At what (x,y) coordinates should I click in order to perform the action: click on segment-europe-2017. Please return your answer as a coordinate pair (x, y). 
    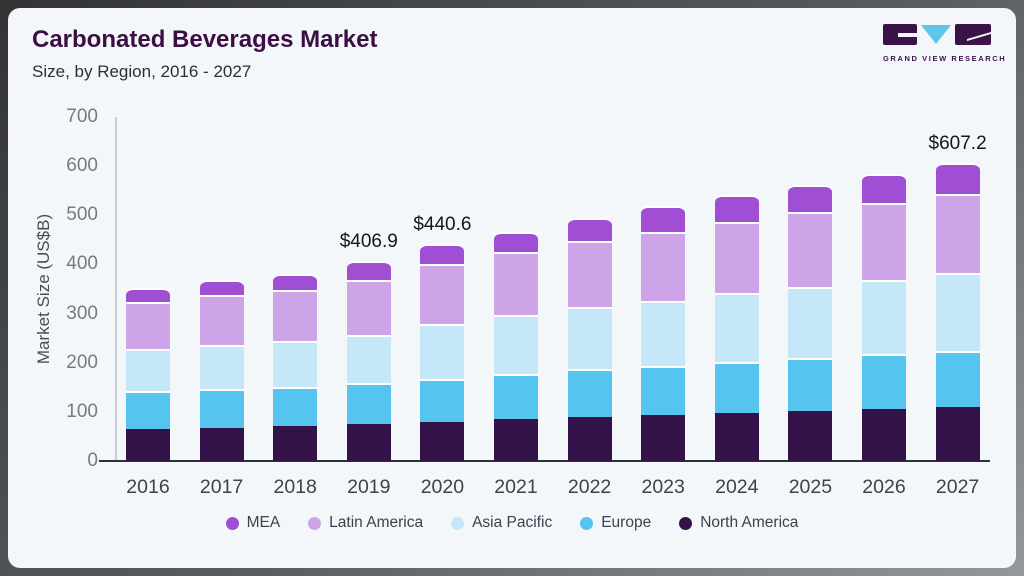
    Looking at the image, I should click on (221, 408).